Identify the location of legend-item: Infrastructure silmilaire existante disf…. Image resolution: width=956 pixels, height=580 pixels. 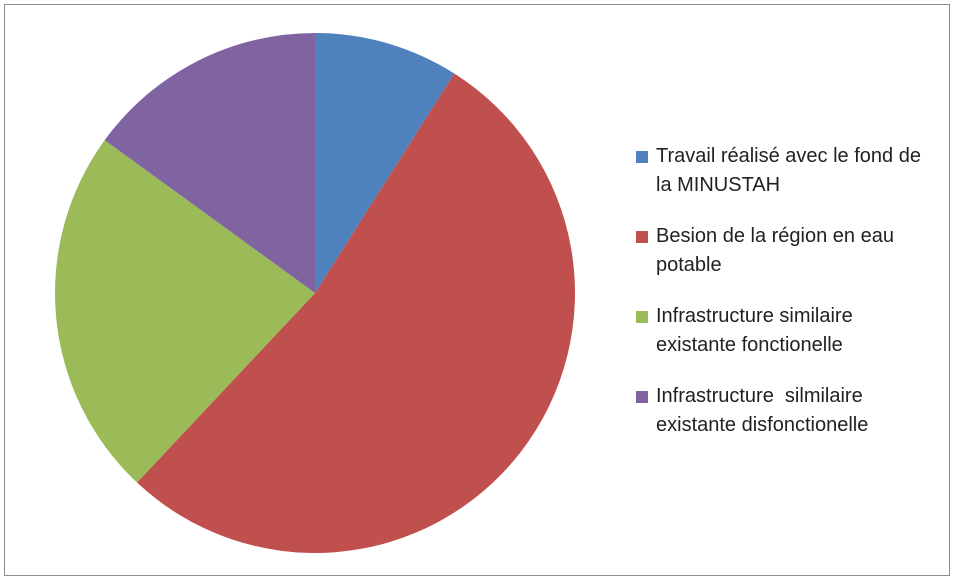
(778, 411).